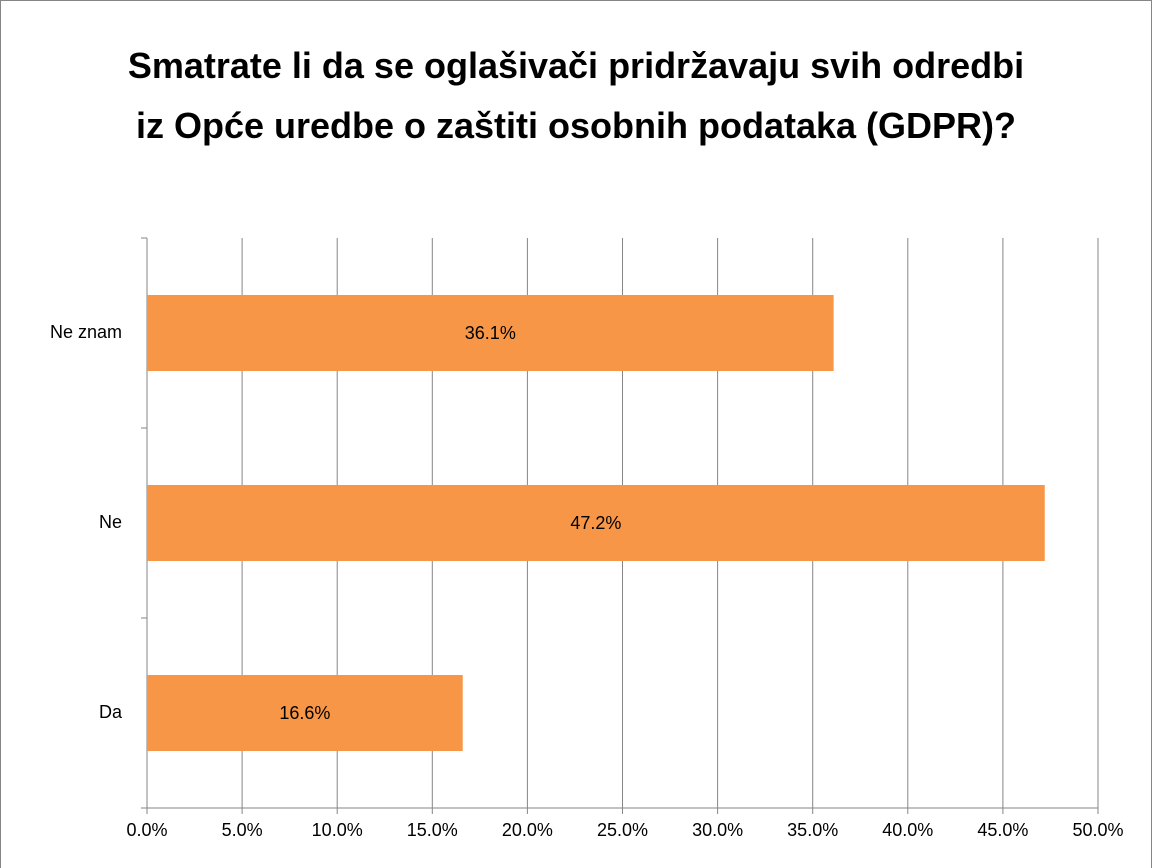 The image size is (1153, 868). Describe the element at coordinates (907, 830) in the screenshot. I see `x-tick-label: 40.0%` at that location.